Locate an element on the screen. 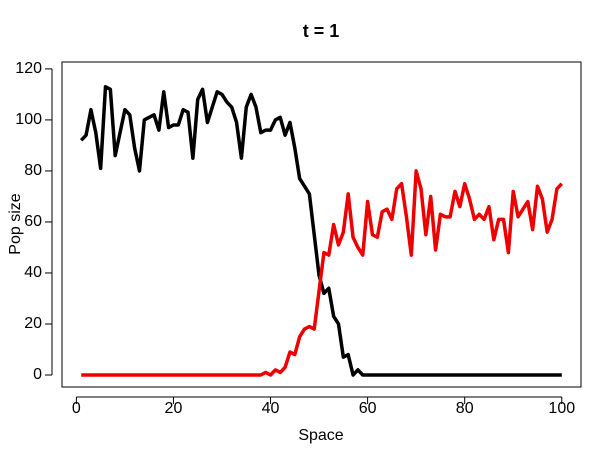 This screenshot has width=600, height=450. y-tick-label: 120 is located at coordinates (28, 68).